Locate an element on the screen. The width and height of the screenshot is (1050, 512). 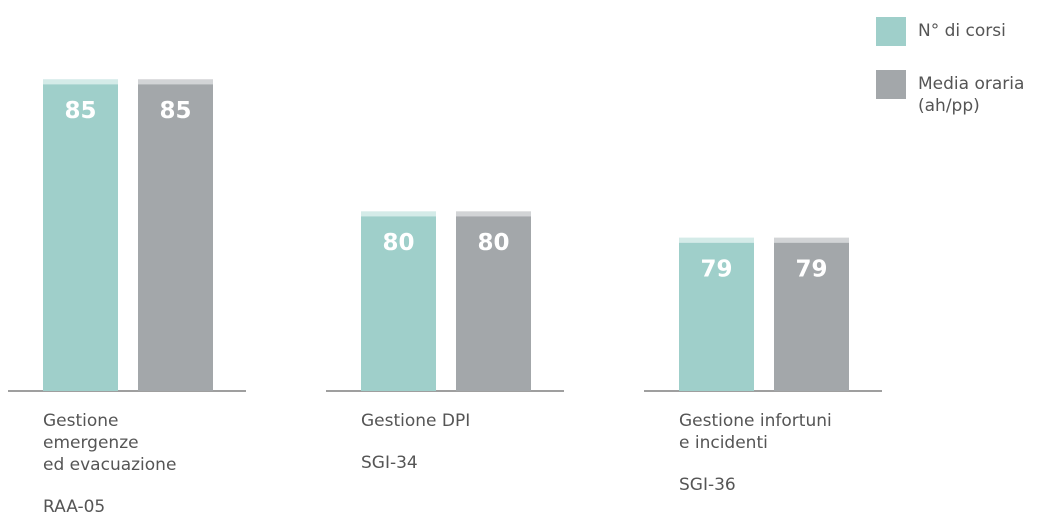
x-tick-label: emergenze is located at coordinates (91, 443).